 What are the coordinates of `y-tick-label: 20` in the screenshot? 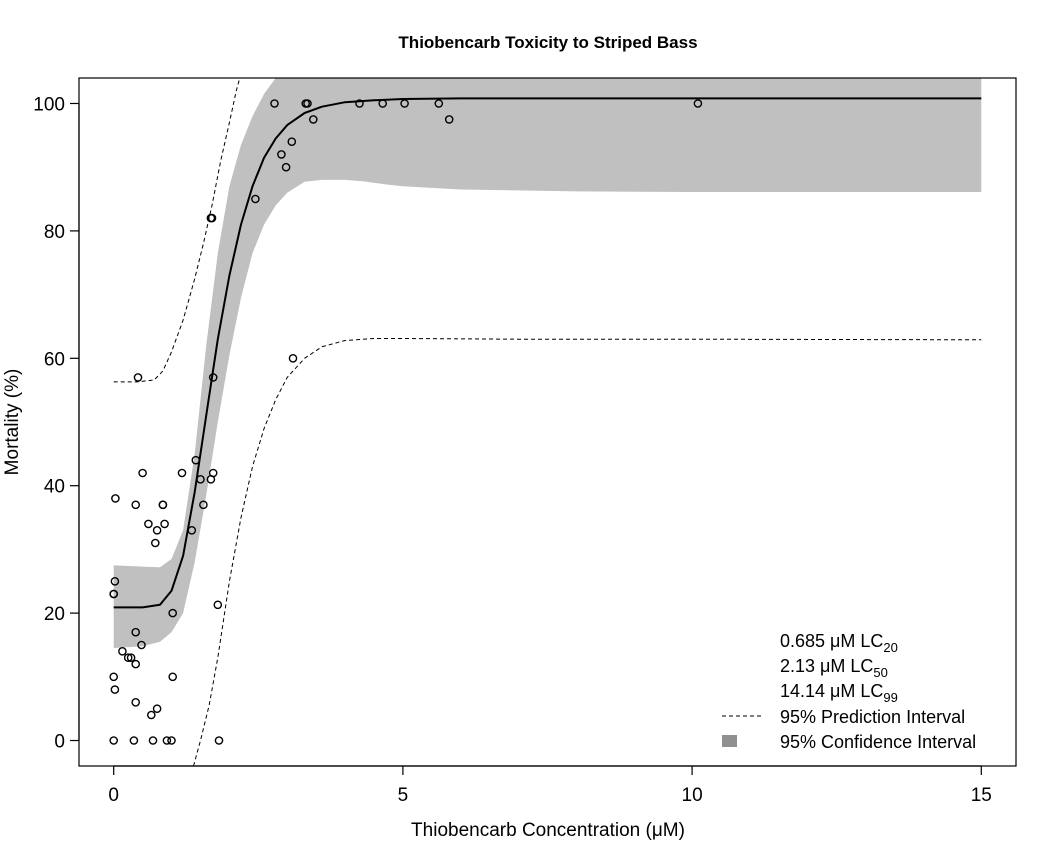 It's located at (54, 614).